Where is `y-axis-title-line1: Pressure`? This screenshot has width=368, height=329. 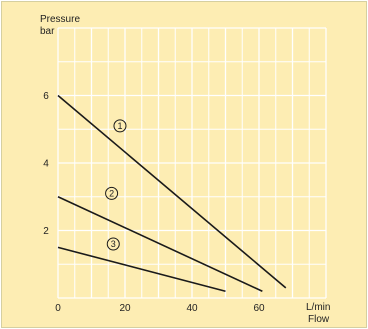
y-axis-title-line1: Pressure is located at coordinates (60, 19).